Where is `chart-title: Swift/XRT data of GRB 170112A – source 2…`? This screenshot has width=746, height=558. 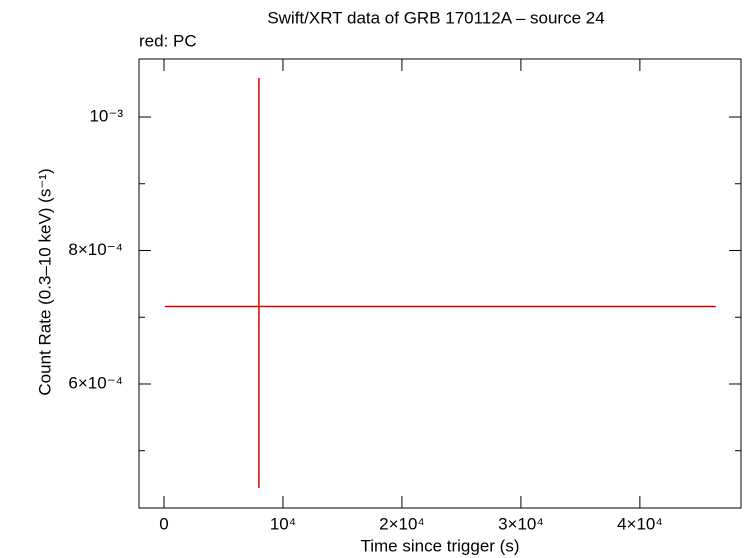
chart-title: Swift/XRT data of GRB 170112A – source 2… is located at coordinates (435, 17).